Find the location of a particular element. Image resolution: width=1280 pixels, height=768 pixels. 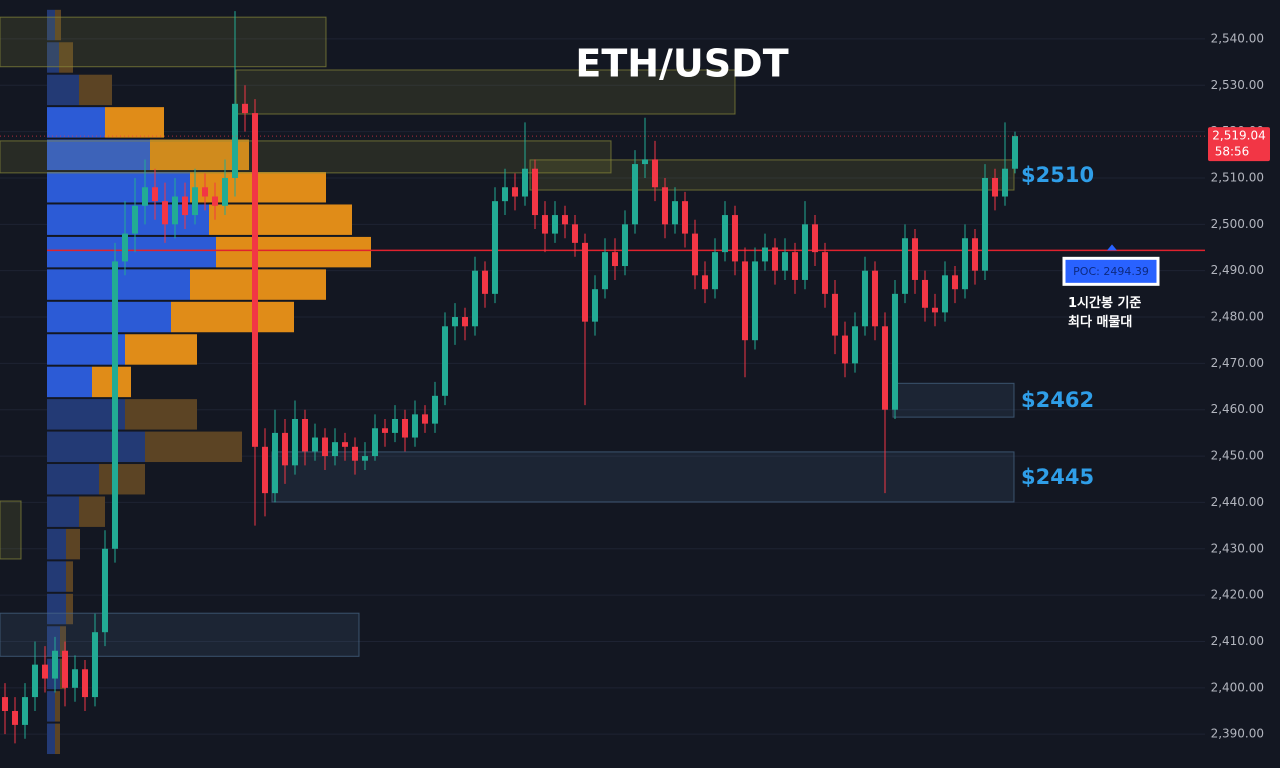

poc-marker is located at coordinates (1112, 247).